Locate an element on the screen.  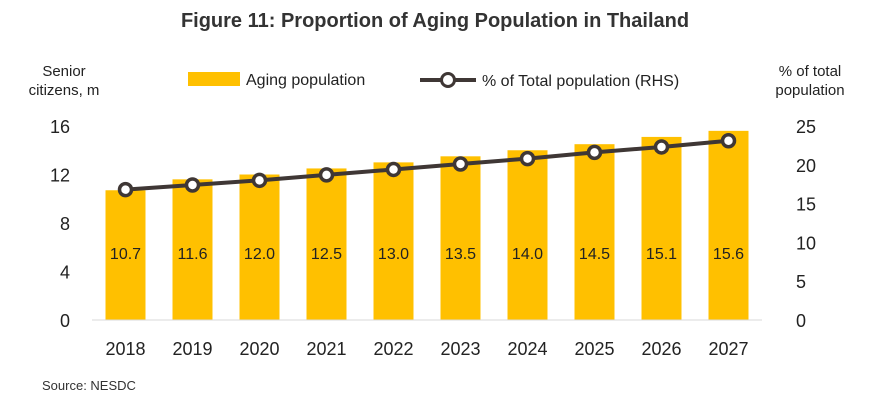
bar-value-label: 13.0 is located at coordinates (393, 254).